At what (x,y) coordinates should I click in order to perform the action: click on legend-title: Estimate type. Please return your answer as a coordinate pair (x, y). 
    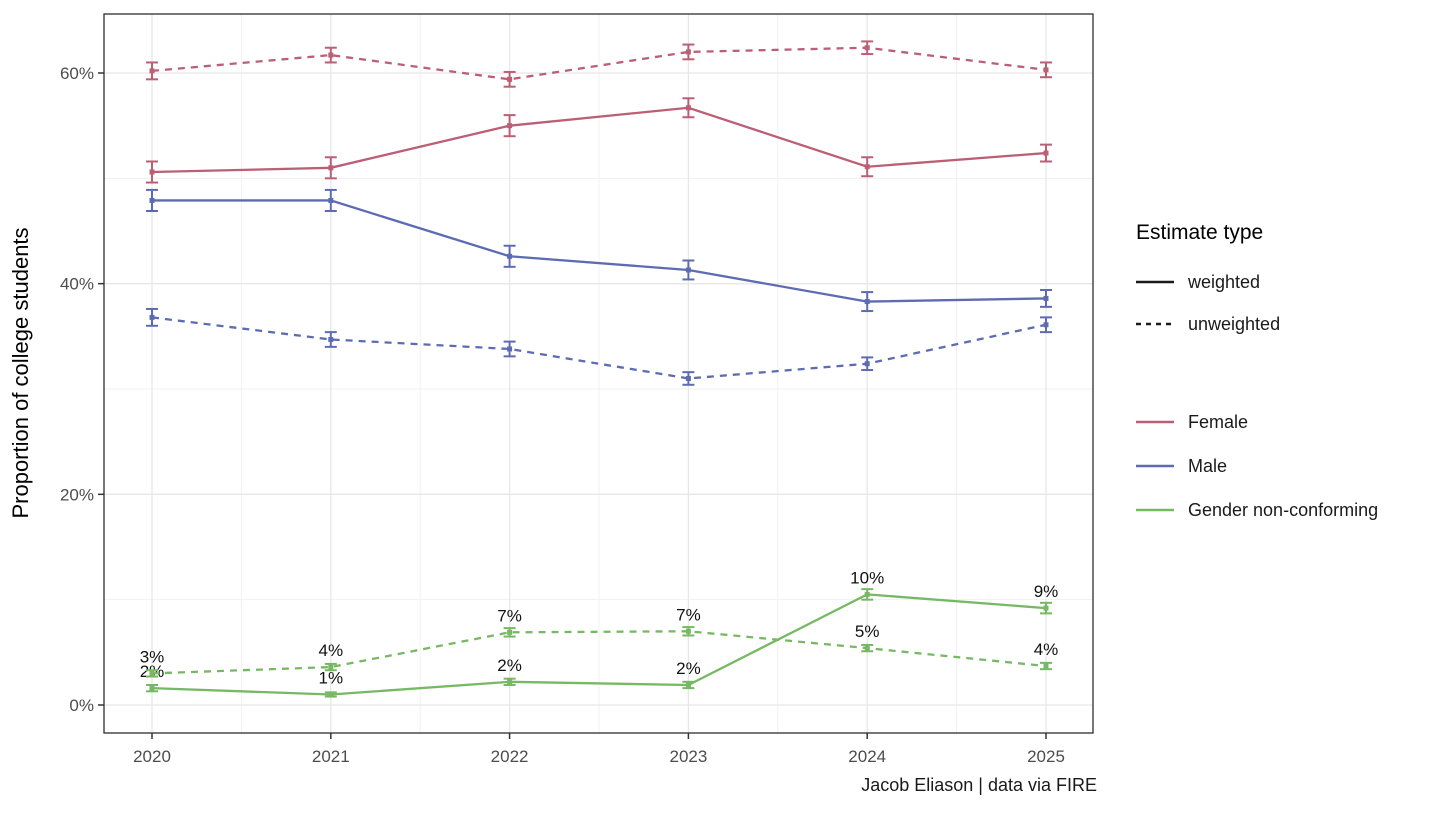
    Looking at the image, I should click on (1200, 232).